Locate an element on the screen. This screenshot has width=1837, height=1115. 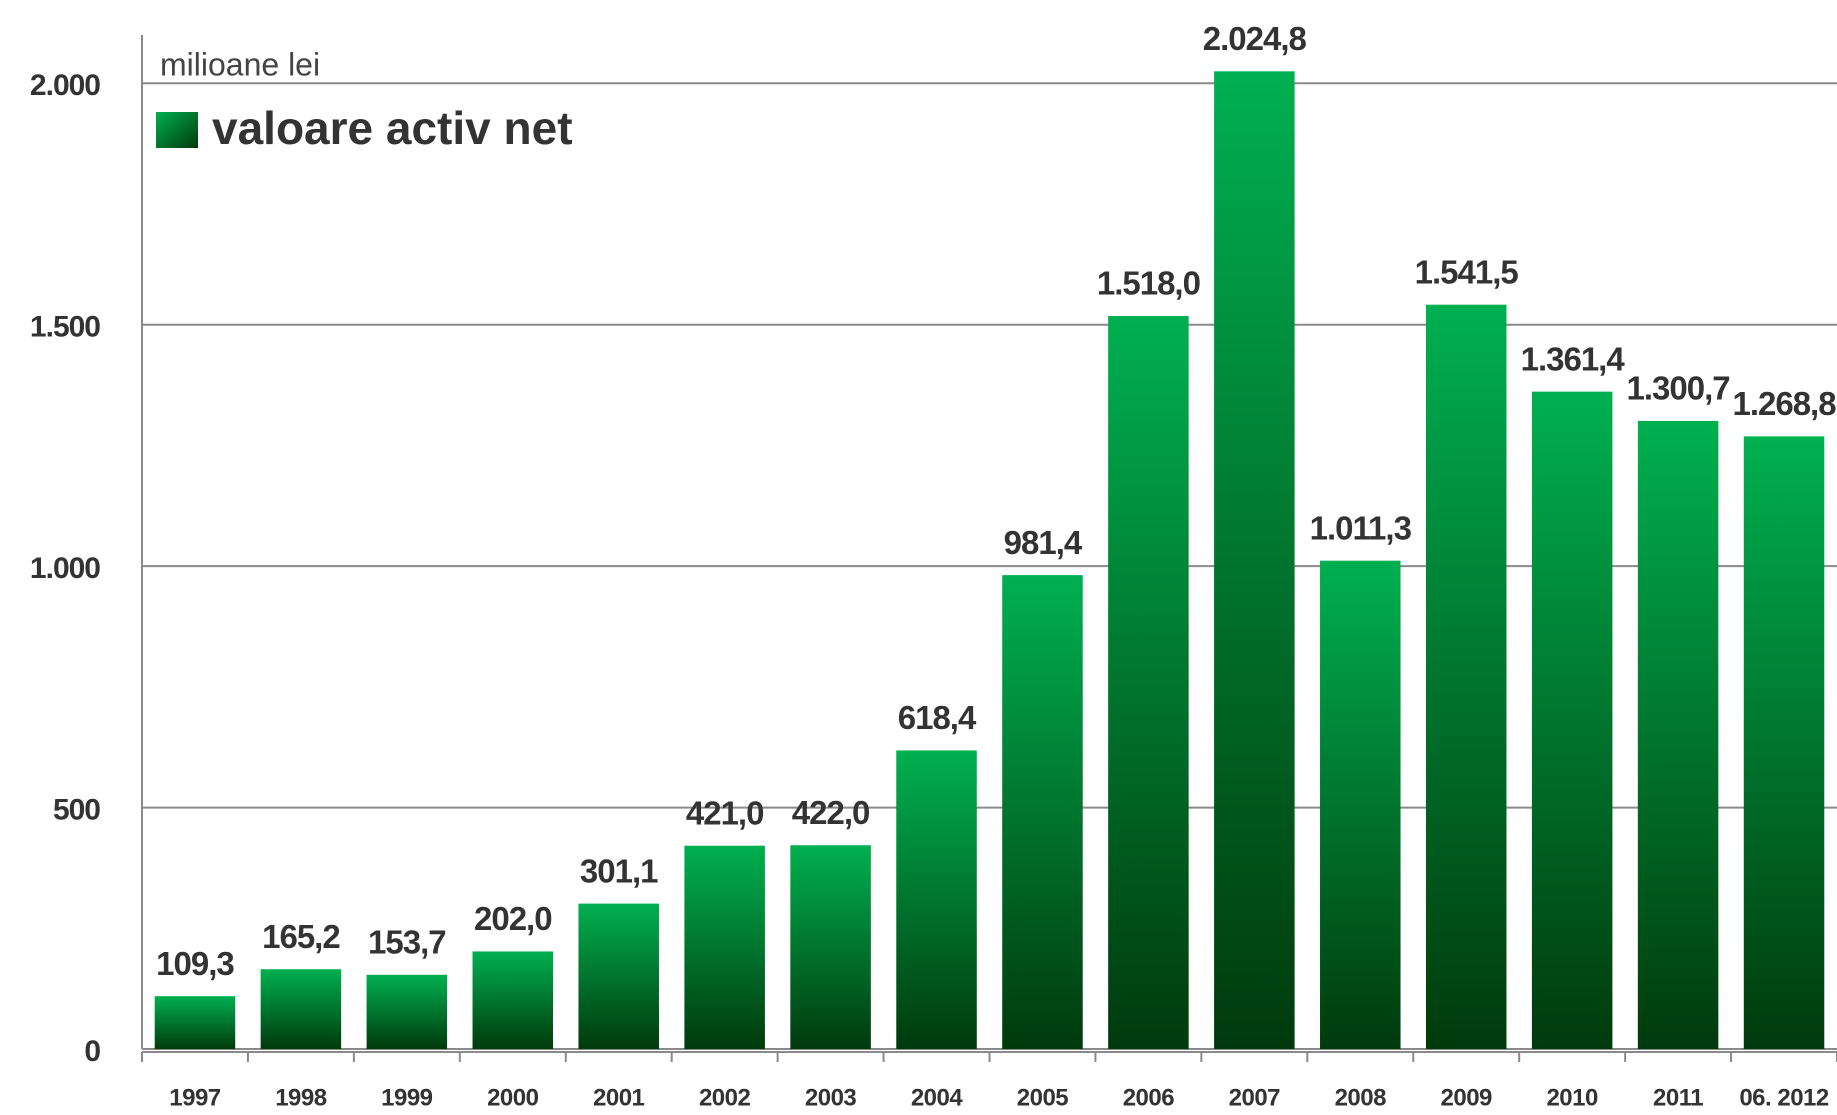
value-label: 1.268,8 is located at coordinates (1784, 403).